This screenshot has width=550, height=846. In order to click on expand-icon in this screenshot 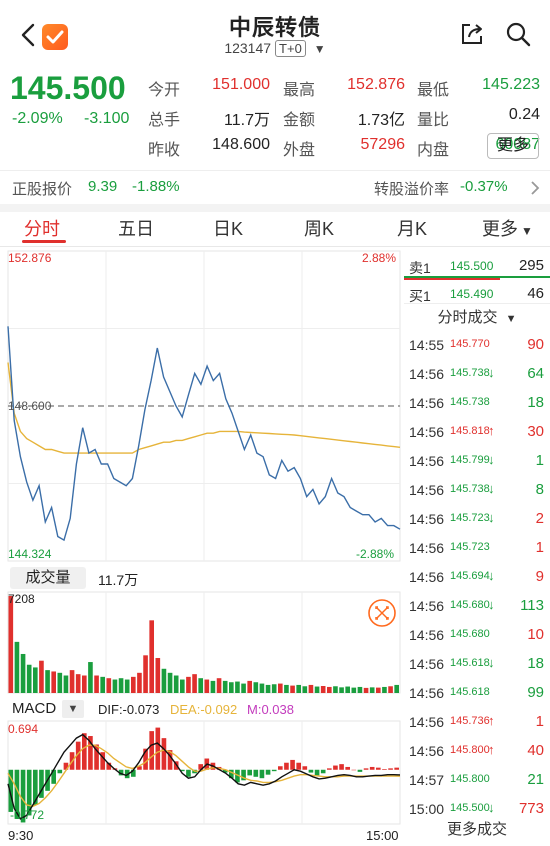, I will do `click(382, 613)`.